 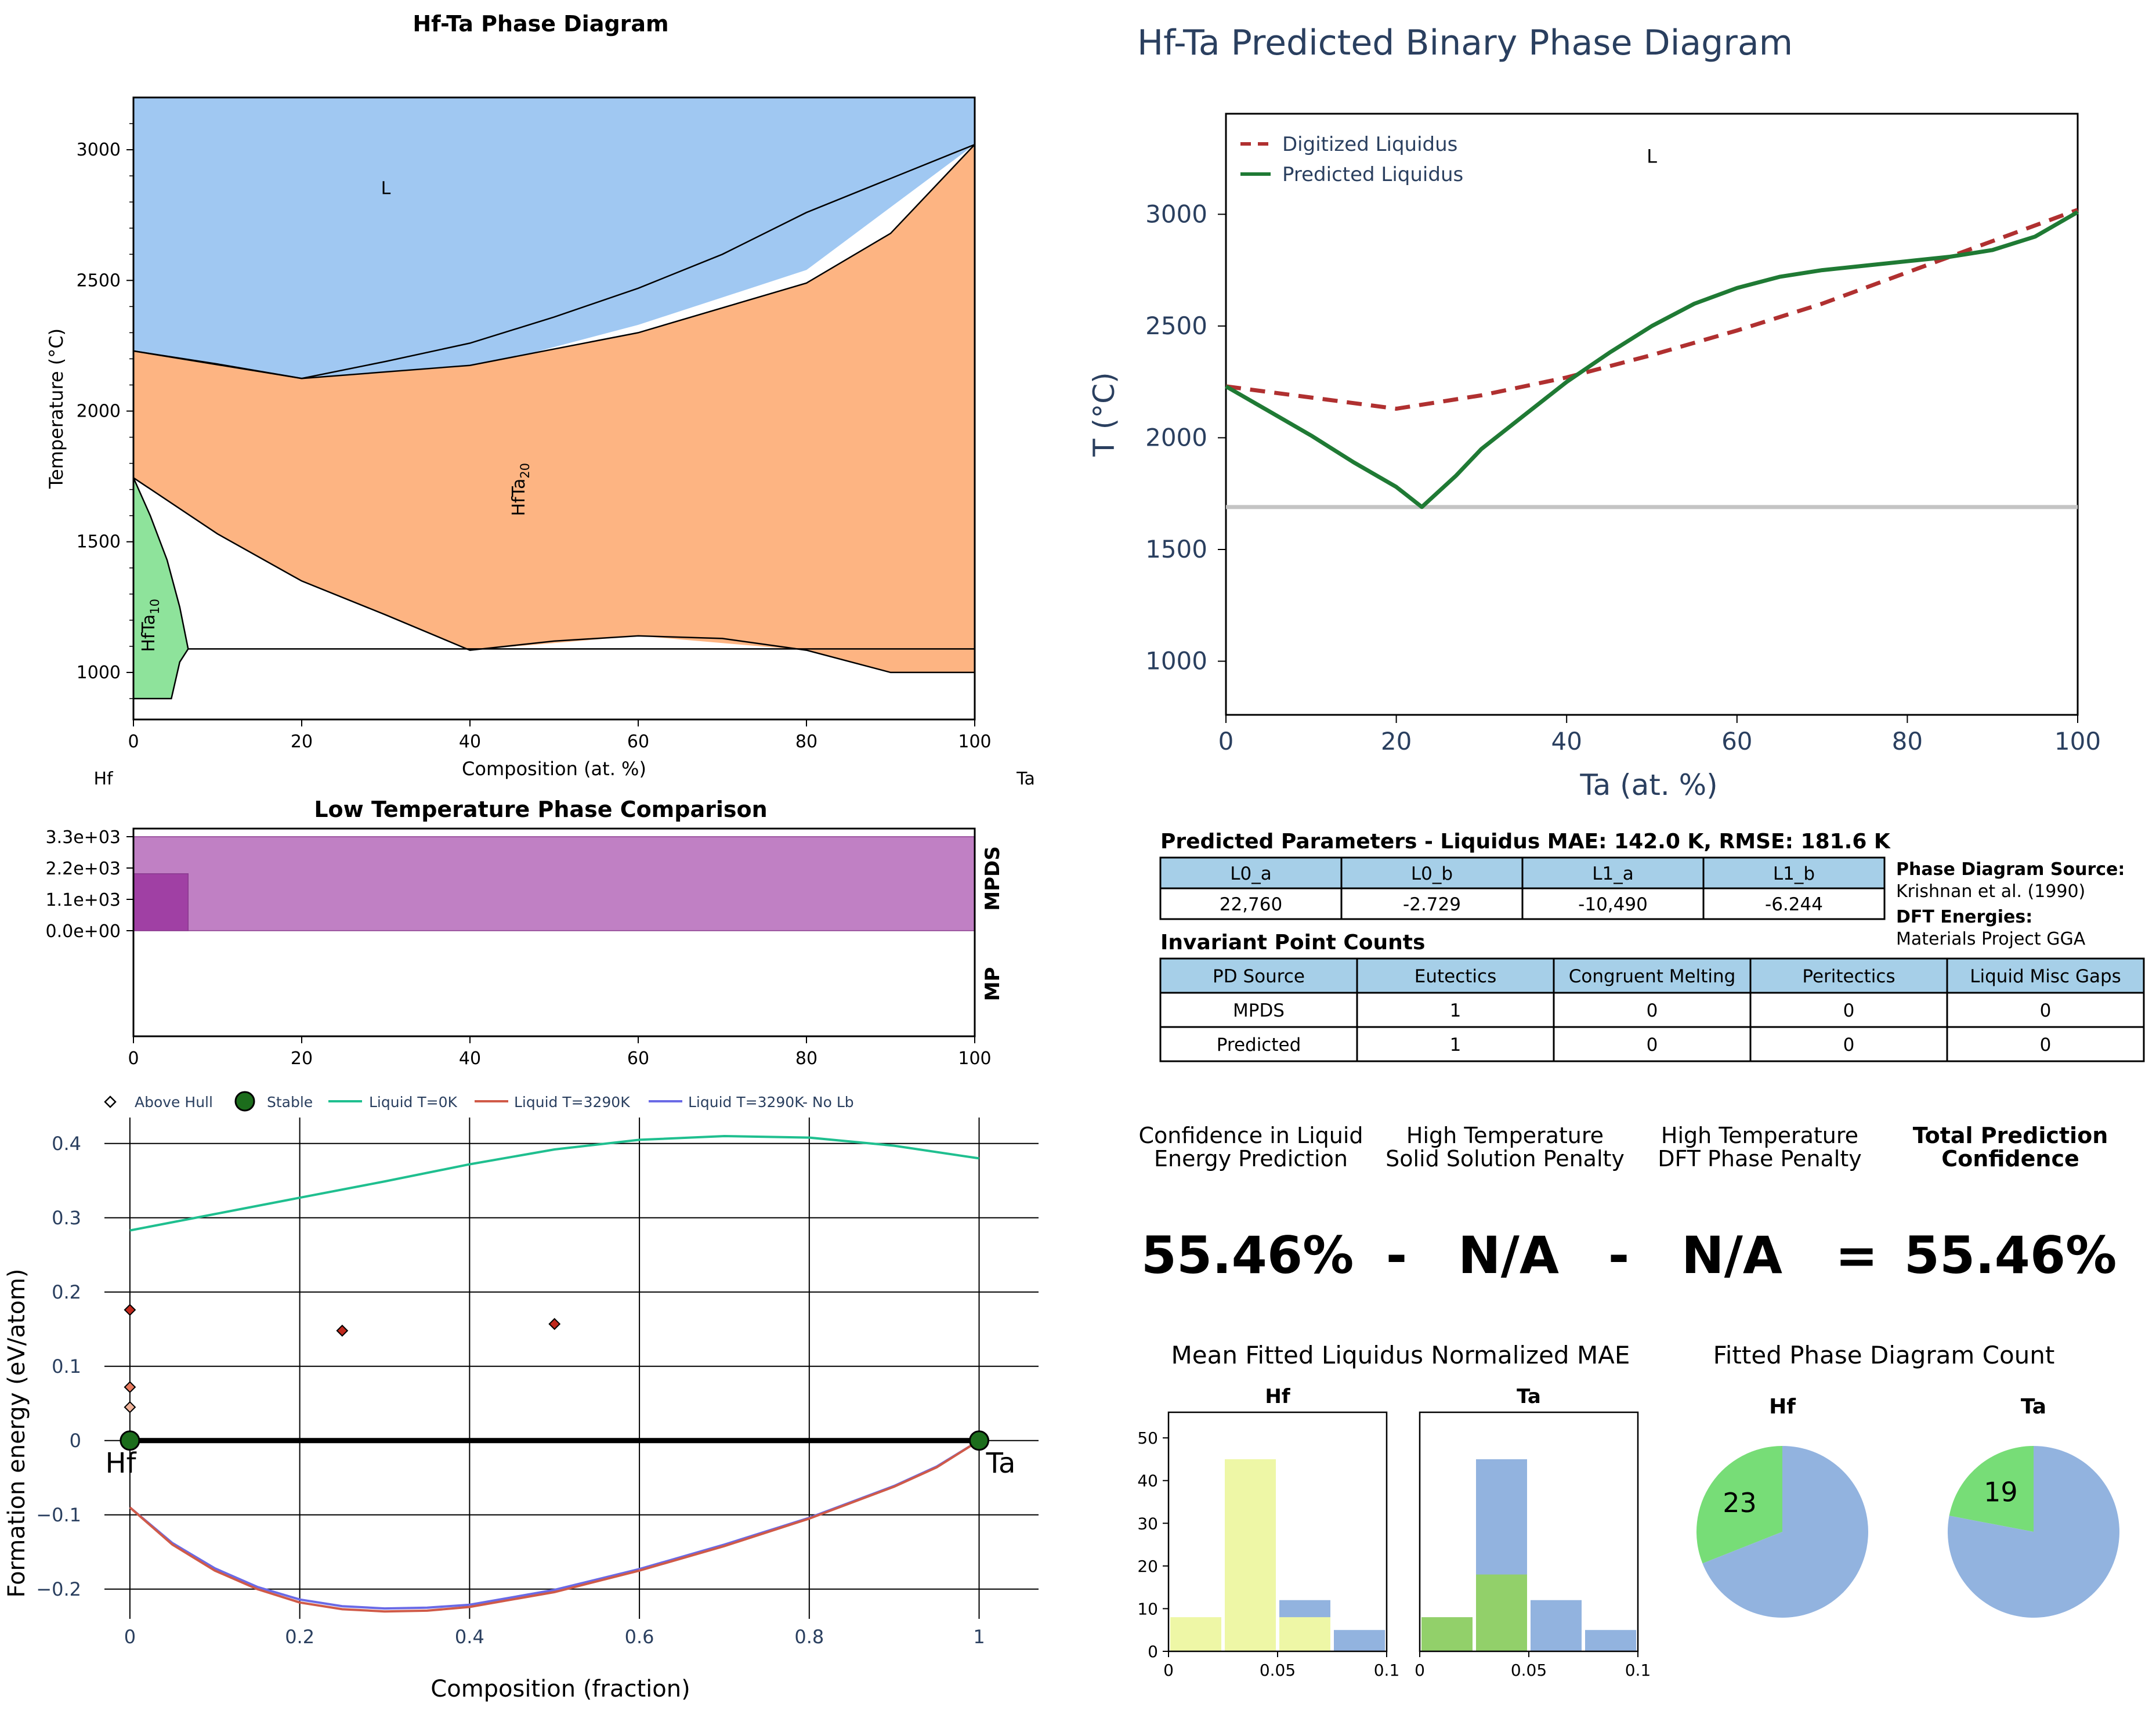 I want to click on phase-diagram-count: Fitted Phase Diagram Count Hf 23 Ta 19, so click(x=1907, y=1480).